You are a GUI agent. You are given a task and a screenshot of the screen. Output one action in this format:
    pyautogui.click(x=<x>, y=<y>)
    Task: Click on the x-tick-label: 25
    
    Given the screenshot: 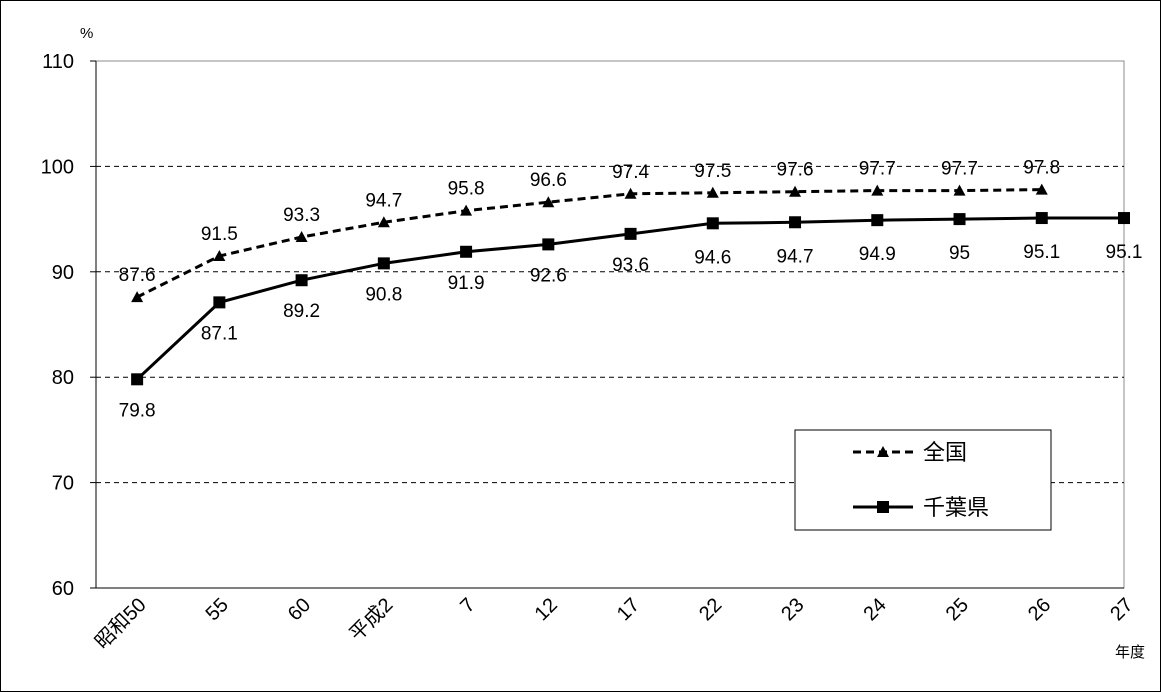 What is the action you would take?
    pyautogui.click(x=957, y=609)
    